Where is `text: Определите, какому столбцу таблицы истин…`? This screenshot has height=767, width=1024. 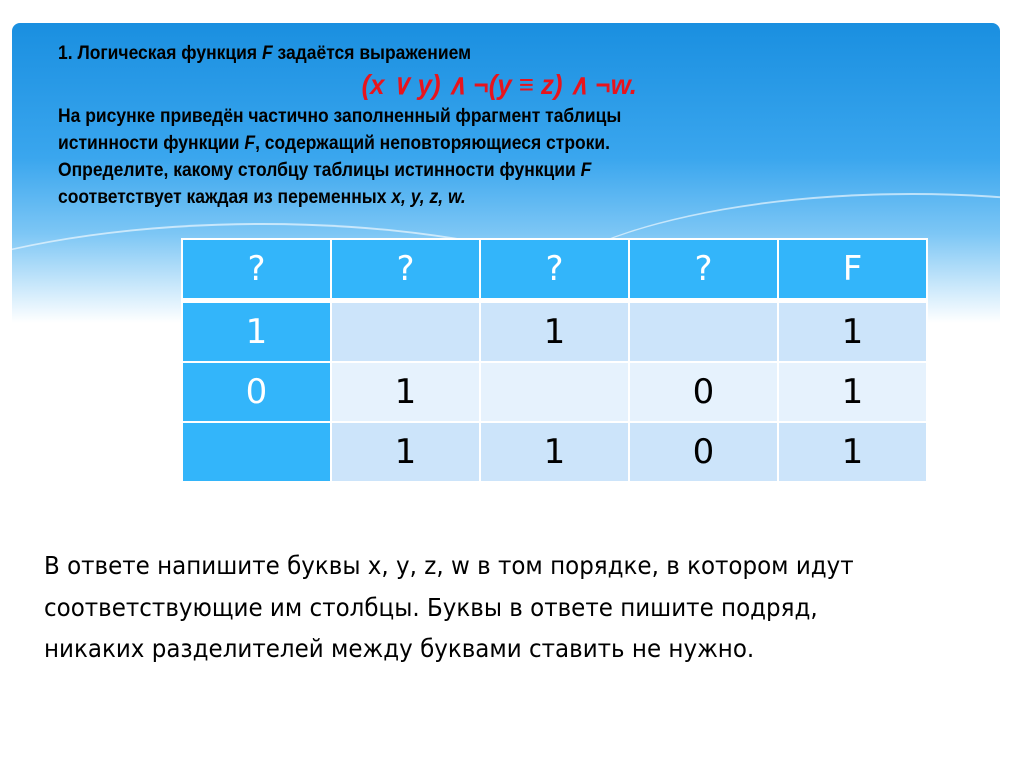 text: Определите, какому столбцу таблицы истин… is located at coordinates (319, 170).